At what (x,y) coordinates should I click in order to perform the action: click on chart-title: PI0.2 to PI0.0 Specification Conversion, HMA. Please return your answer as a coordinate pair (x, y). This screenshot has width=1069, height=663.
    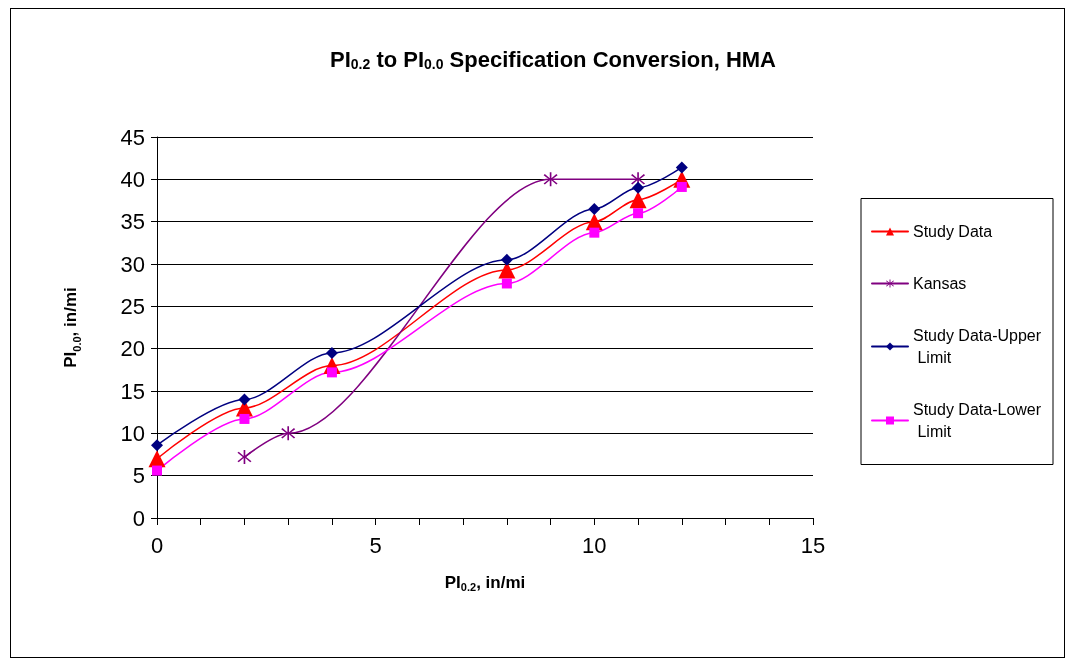
    Looking at the image, I should click on (553, 59).